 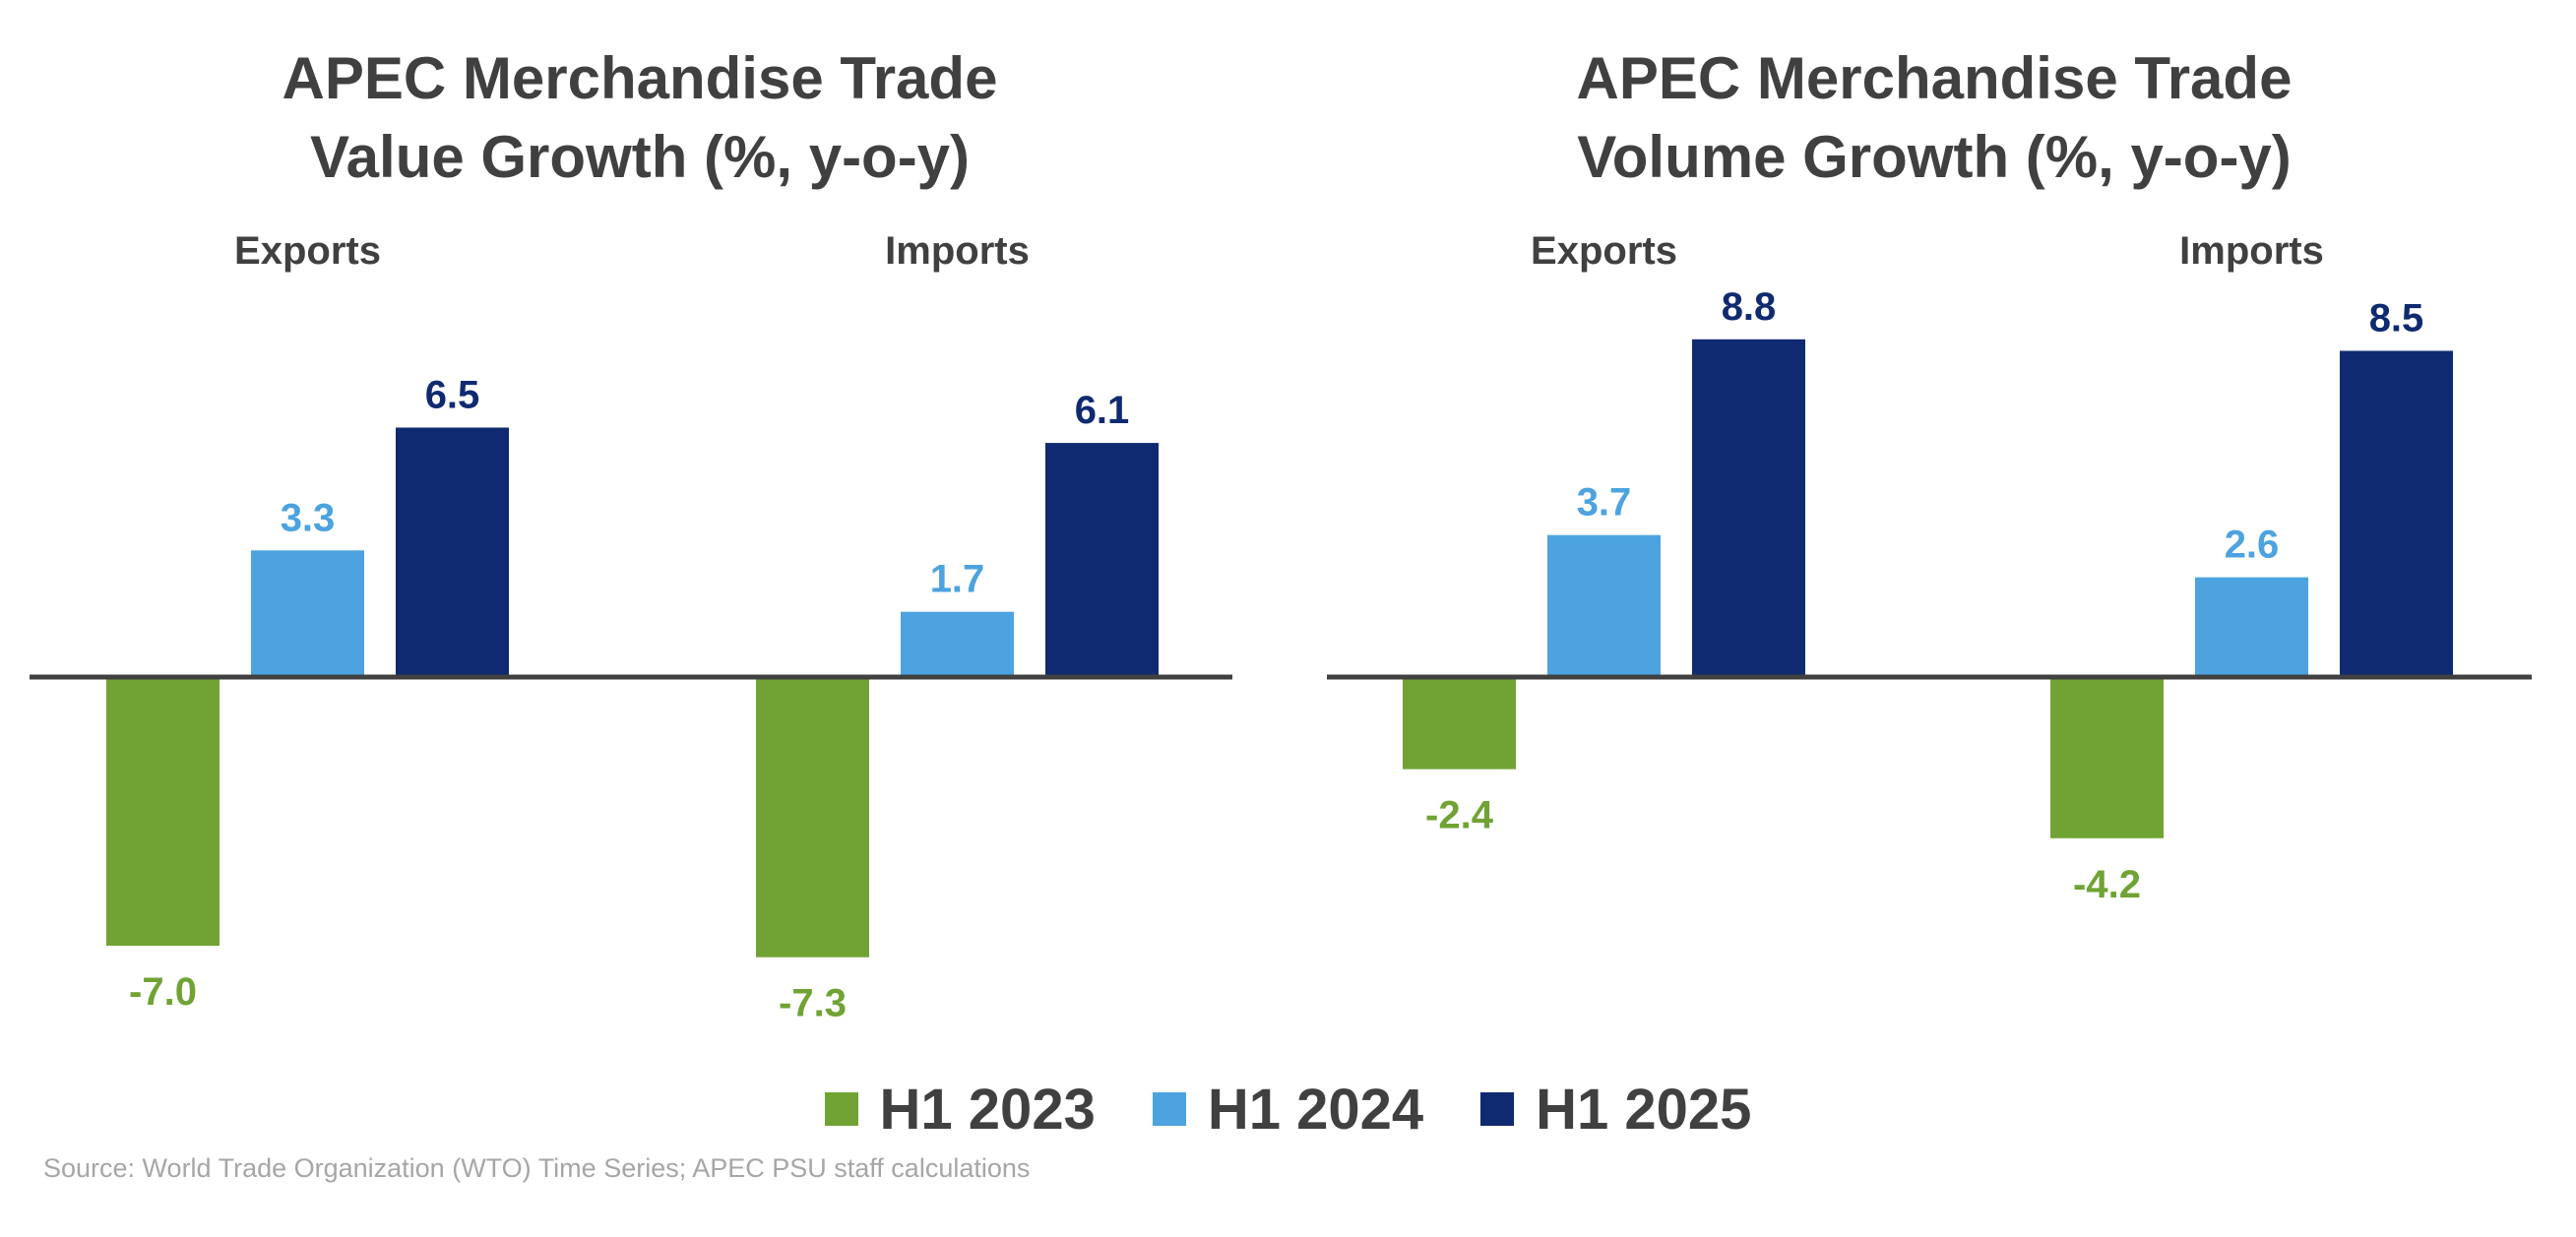 I want to click on value-label-imports-h1-2024: 1.7, so click(x=957, y=579).